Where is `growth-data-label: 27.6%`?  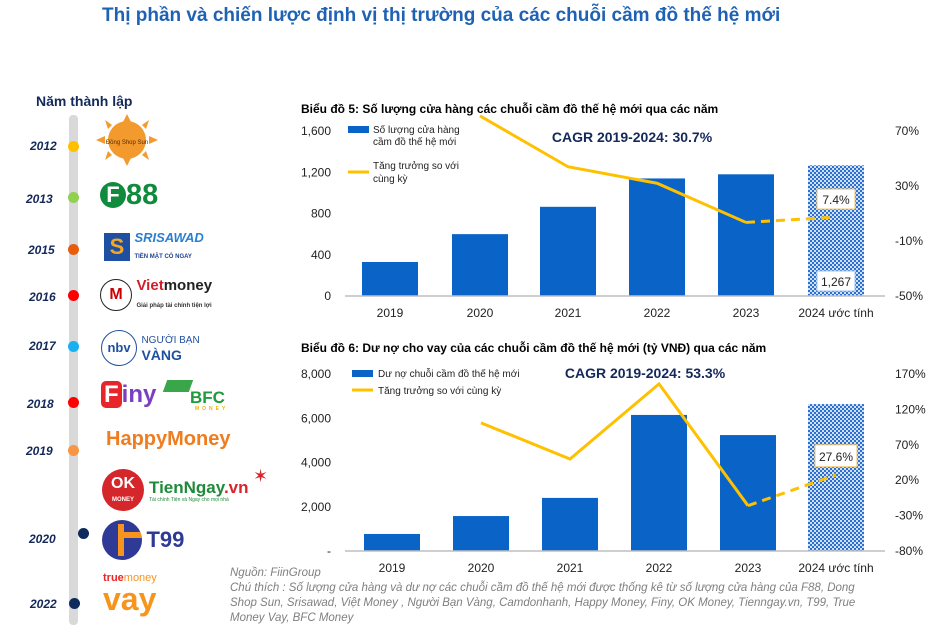 growth-data-label: 27.6% is located at coordinates (836, 457).